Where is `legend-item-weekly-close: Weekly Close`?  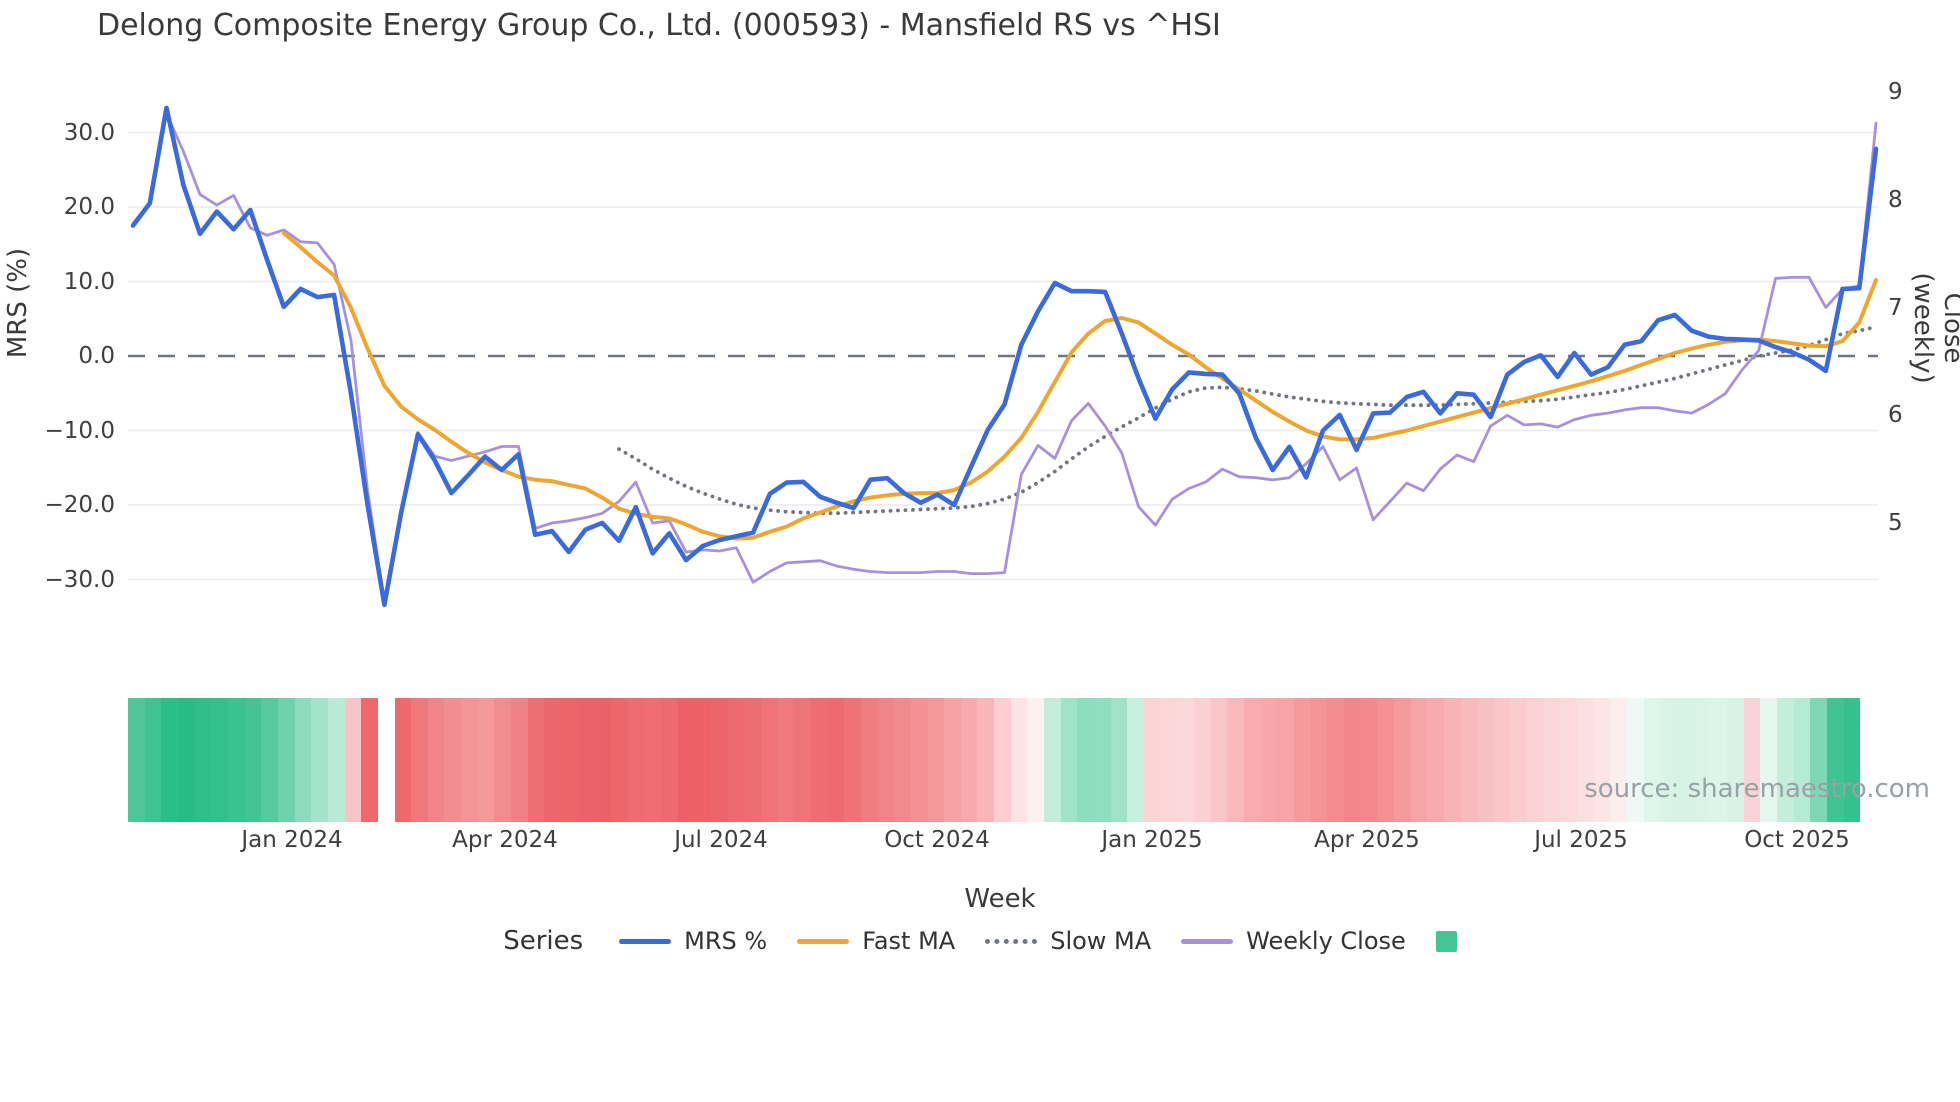 legend-item-weekly-close: Weekly Close is located at coordinates (1293, 941).